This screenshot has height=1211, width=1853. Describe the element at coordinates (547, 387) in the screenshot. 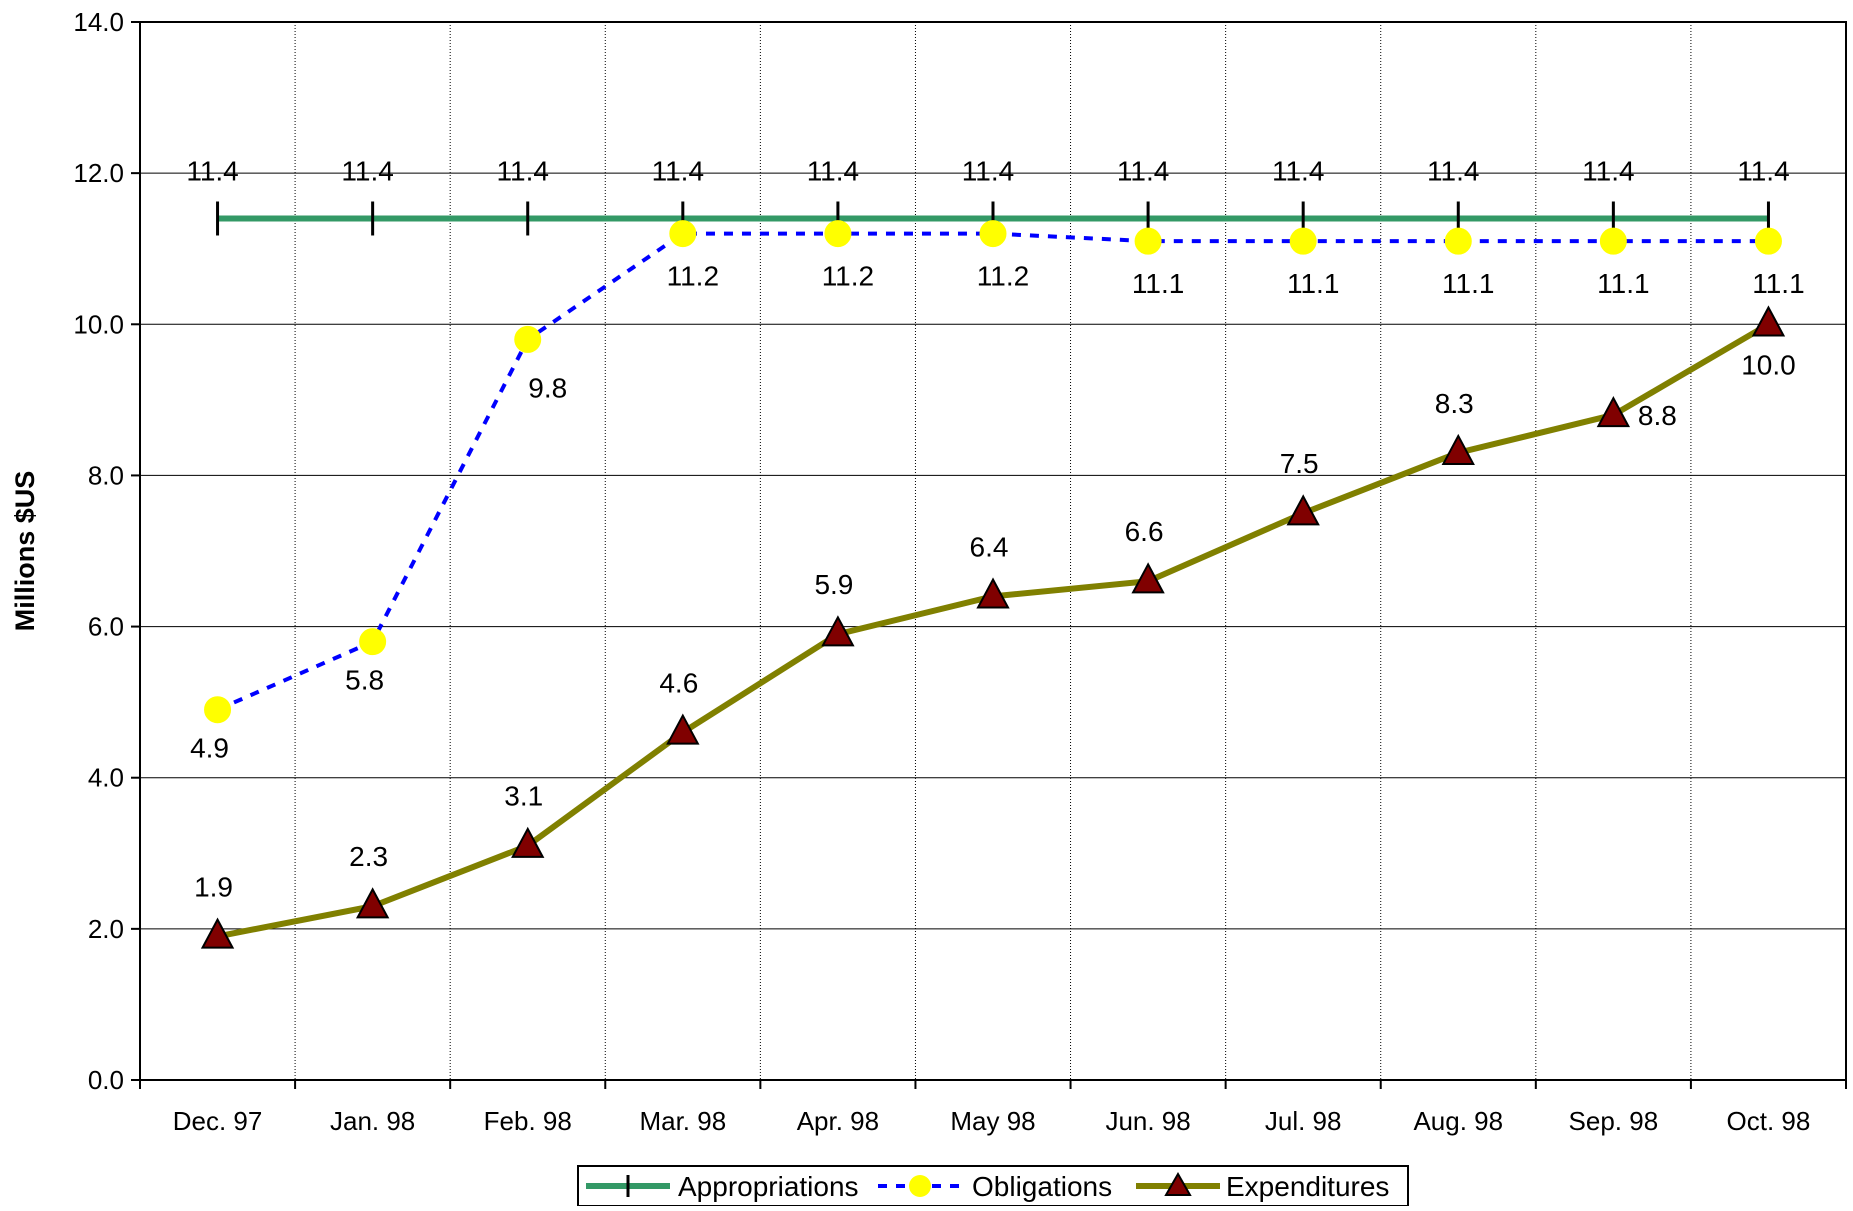

I see `obligations-data-label: 9.8` at that location.